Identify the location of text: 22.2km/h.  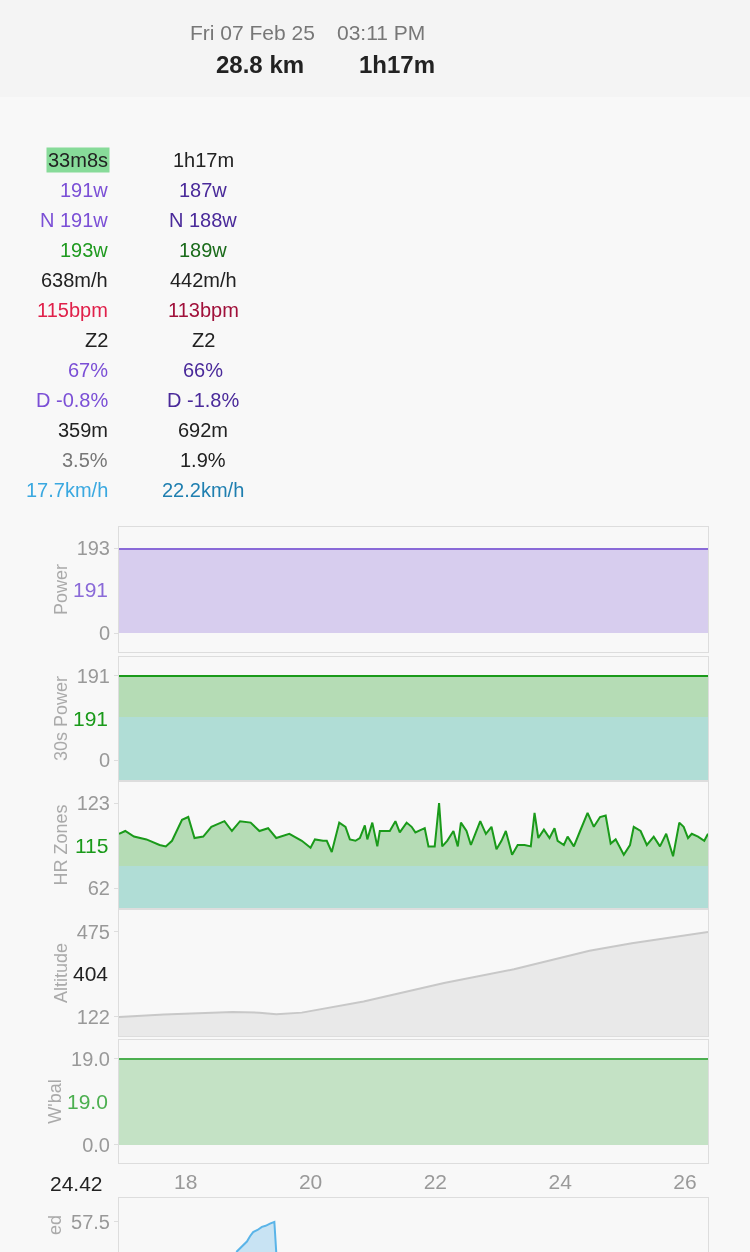
(203, 490).